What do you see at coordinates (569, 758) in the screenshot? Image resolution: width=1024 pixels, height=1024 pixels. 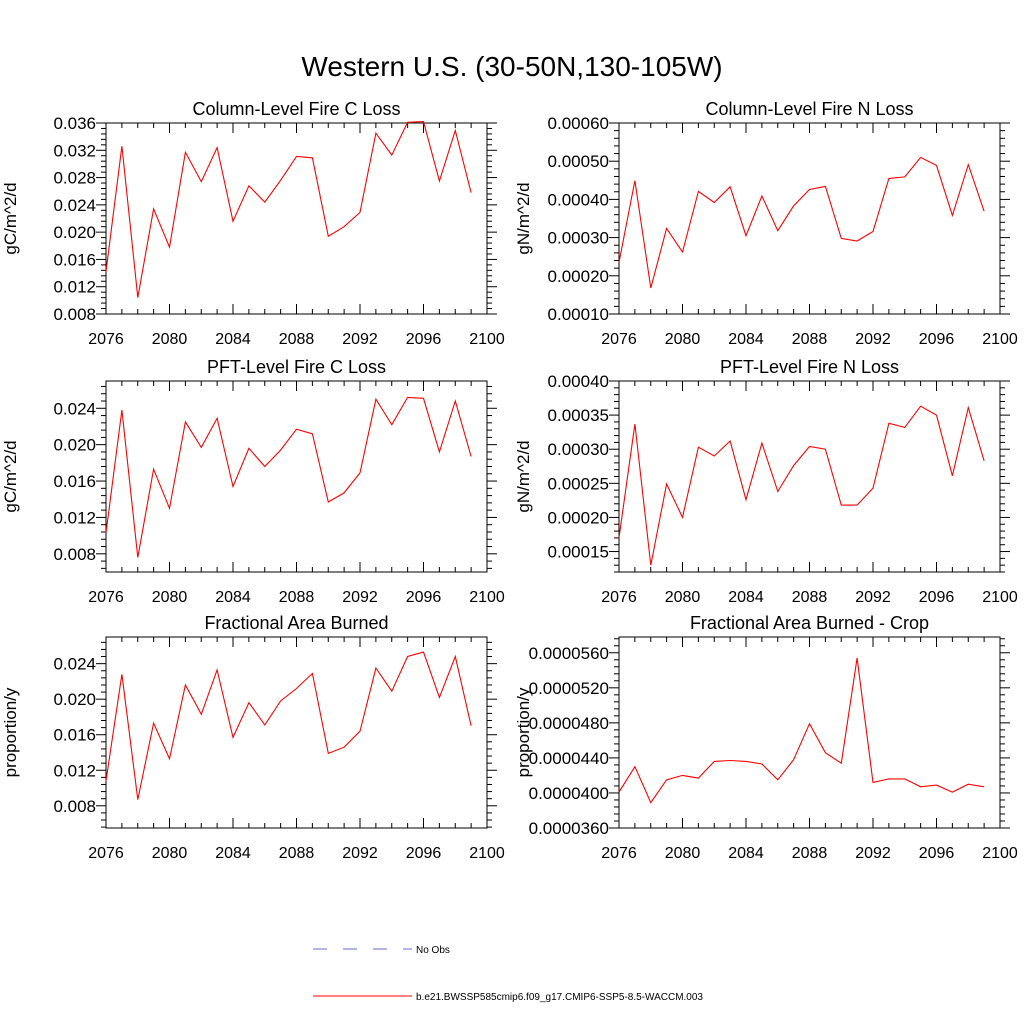 I see `y-tick-label: 0.0000440` at bounding box center [569, 758].